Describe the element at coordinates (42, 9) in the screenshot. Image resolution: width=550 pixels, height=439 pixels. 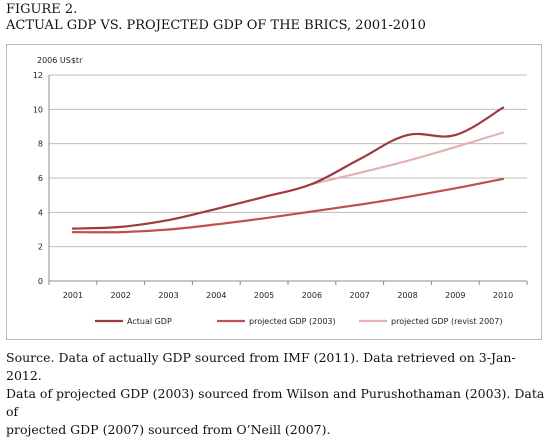
I see `figure-label: FIGURE 2.` at that location.